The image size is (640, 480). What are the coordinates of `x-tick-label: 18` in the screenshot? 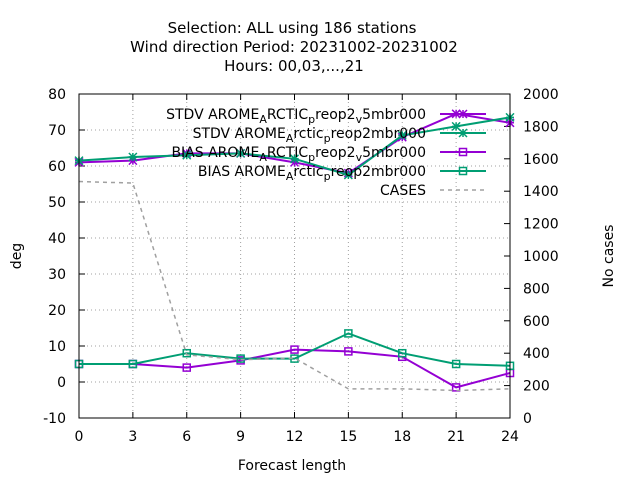 It's located at (402, 437).